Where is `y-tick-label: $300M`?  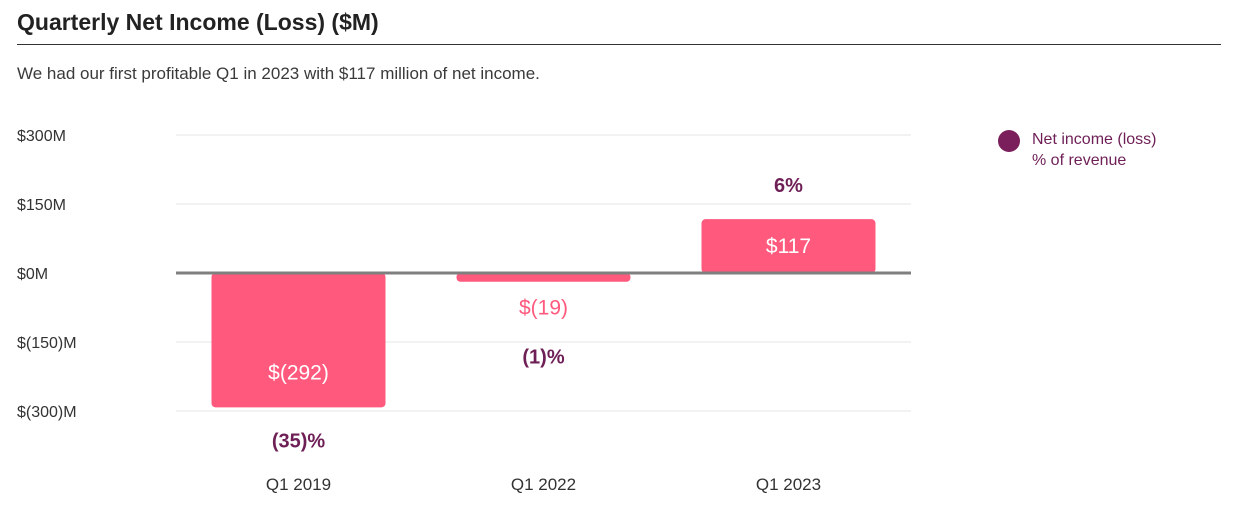
y-tick-label: $300M is located at coordinates (41, 136).